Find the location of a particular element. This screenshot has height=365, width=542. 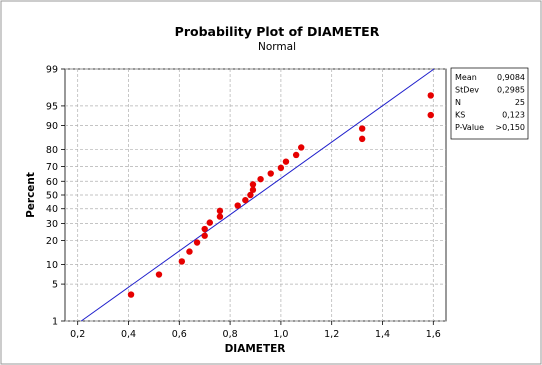

y-tick-label: 40 is located at coordinates (52, 209).